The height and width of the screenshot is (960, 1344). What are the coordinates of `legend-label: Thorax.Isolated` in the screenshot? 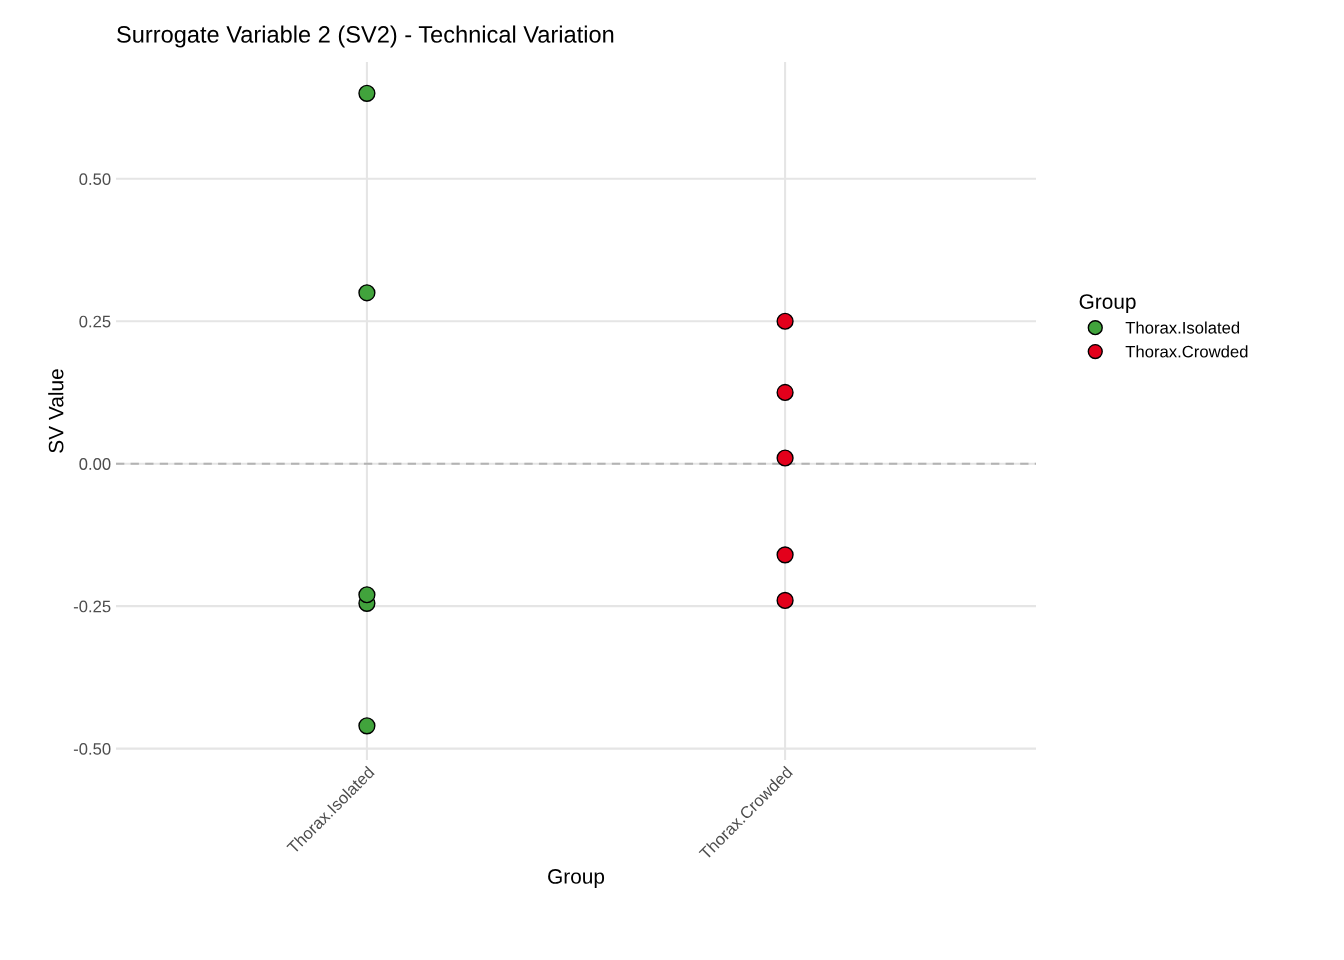 It's located at (1182, 327).